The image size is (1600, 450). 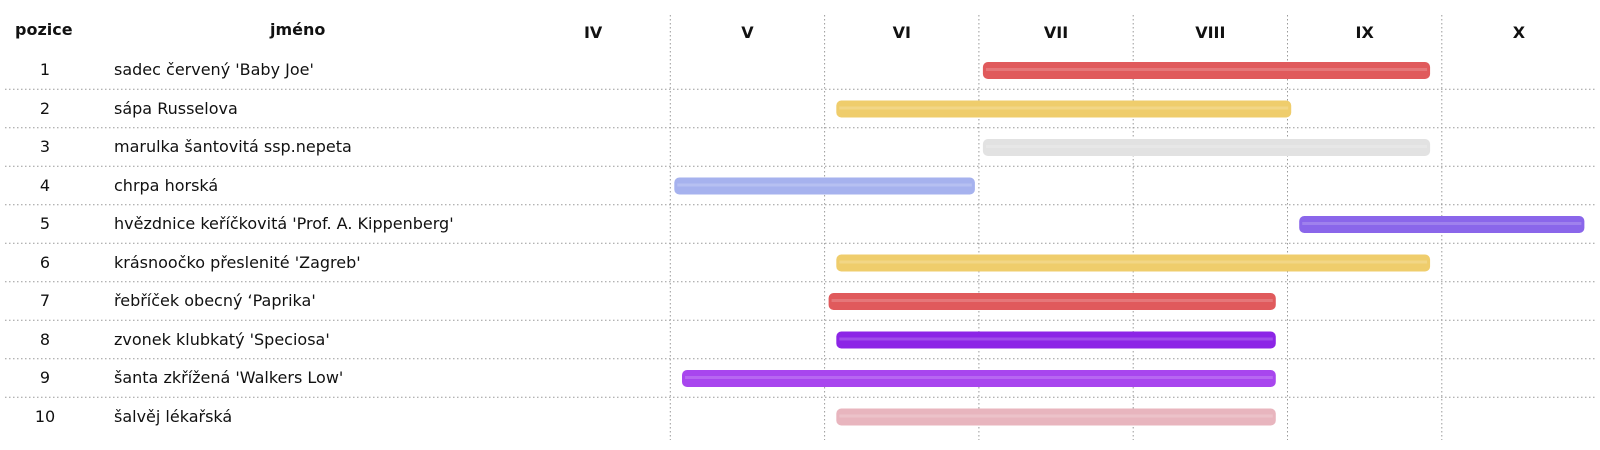 I want to click on row-position: 4, so click(x=45, y=185).